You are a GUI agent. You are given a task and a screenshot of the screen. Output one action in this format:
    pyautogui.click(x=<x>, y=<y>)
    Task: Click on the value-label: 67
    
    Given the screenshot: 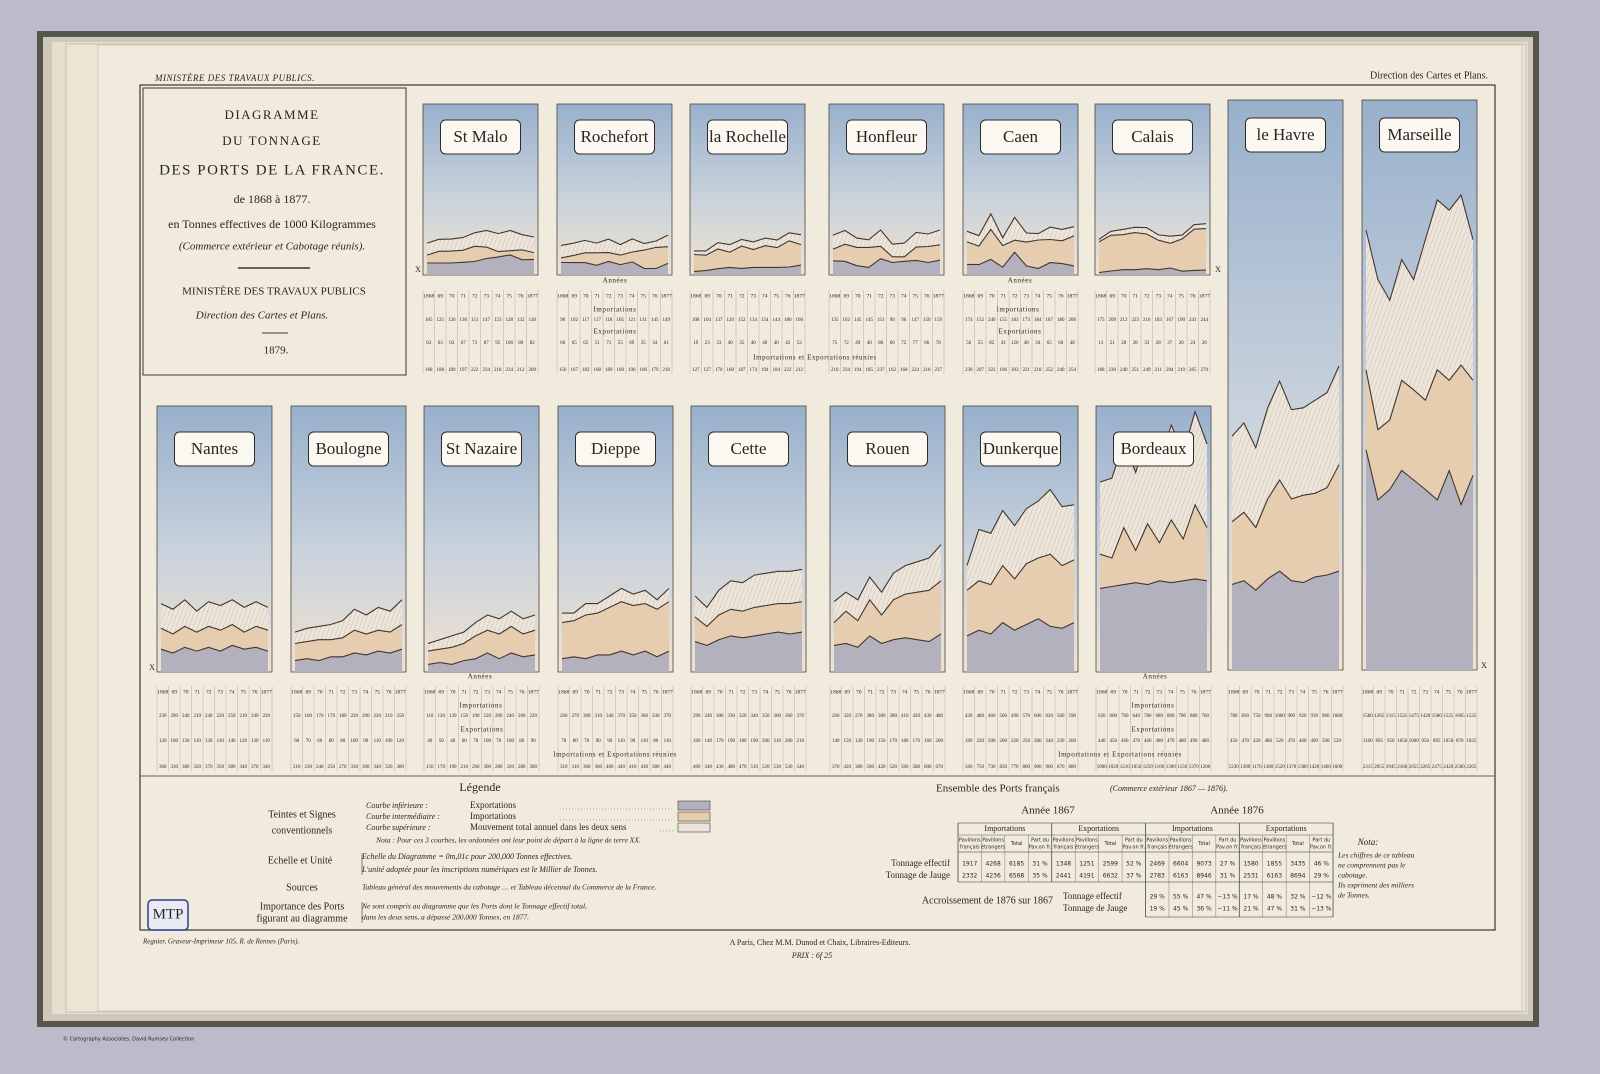 What is the action you would take?
    pyautogui.click(x=464, y=343)
    